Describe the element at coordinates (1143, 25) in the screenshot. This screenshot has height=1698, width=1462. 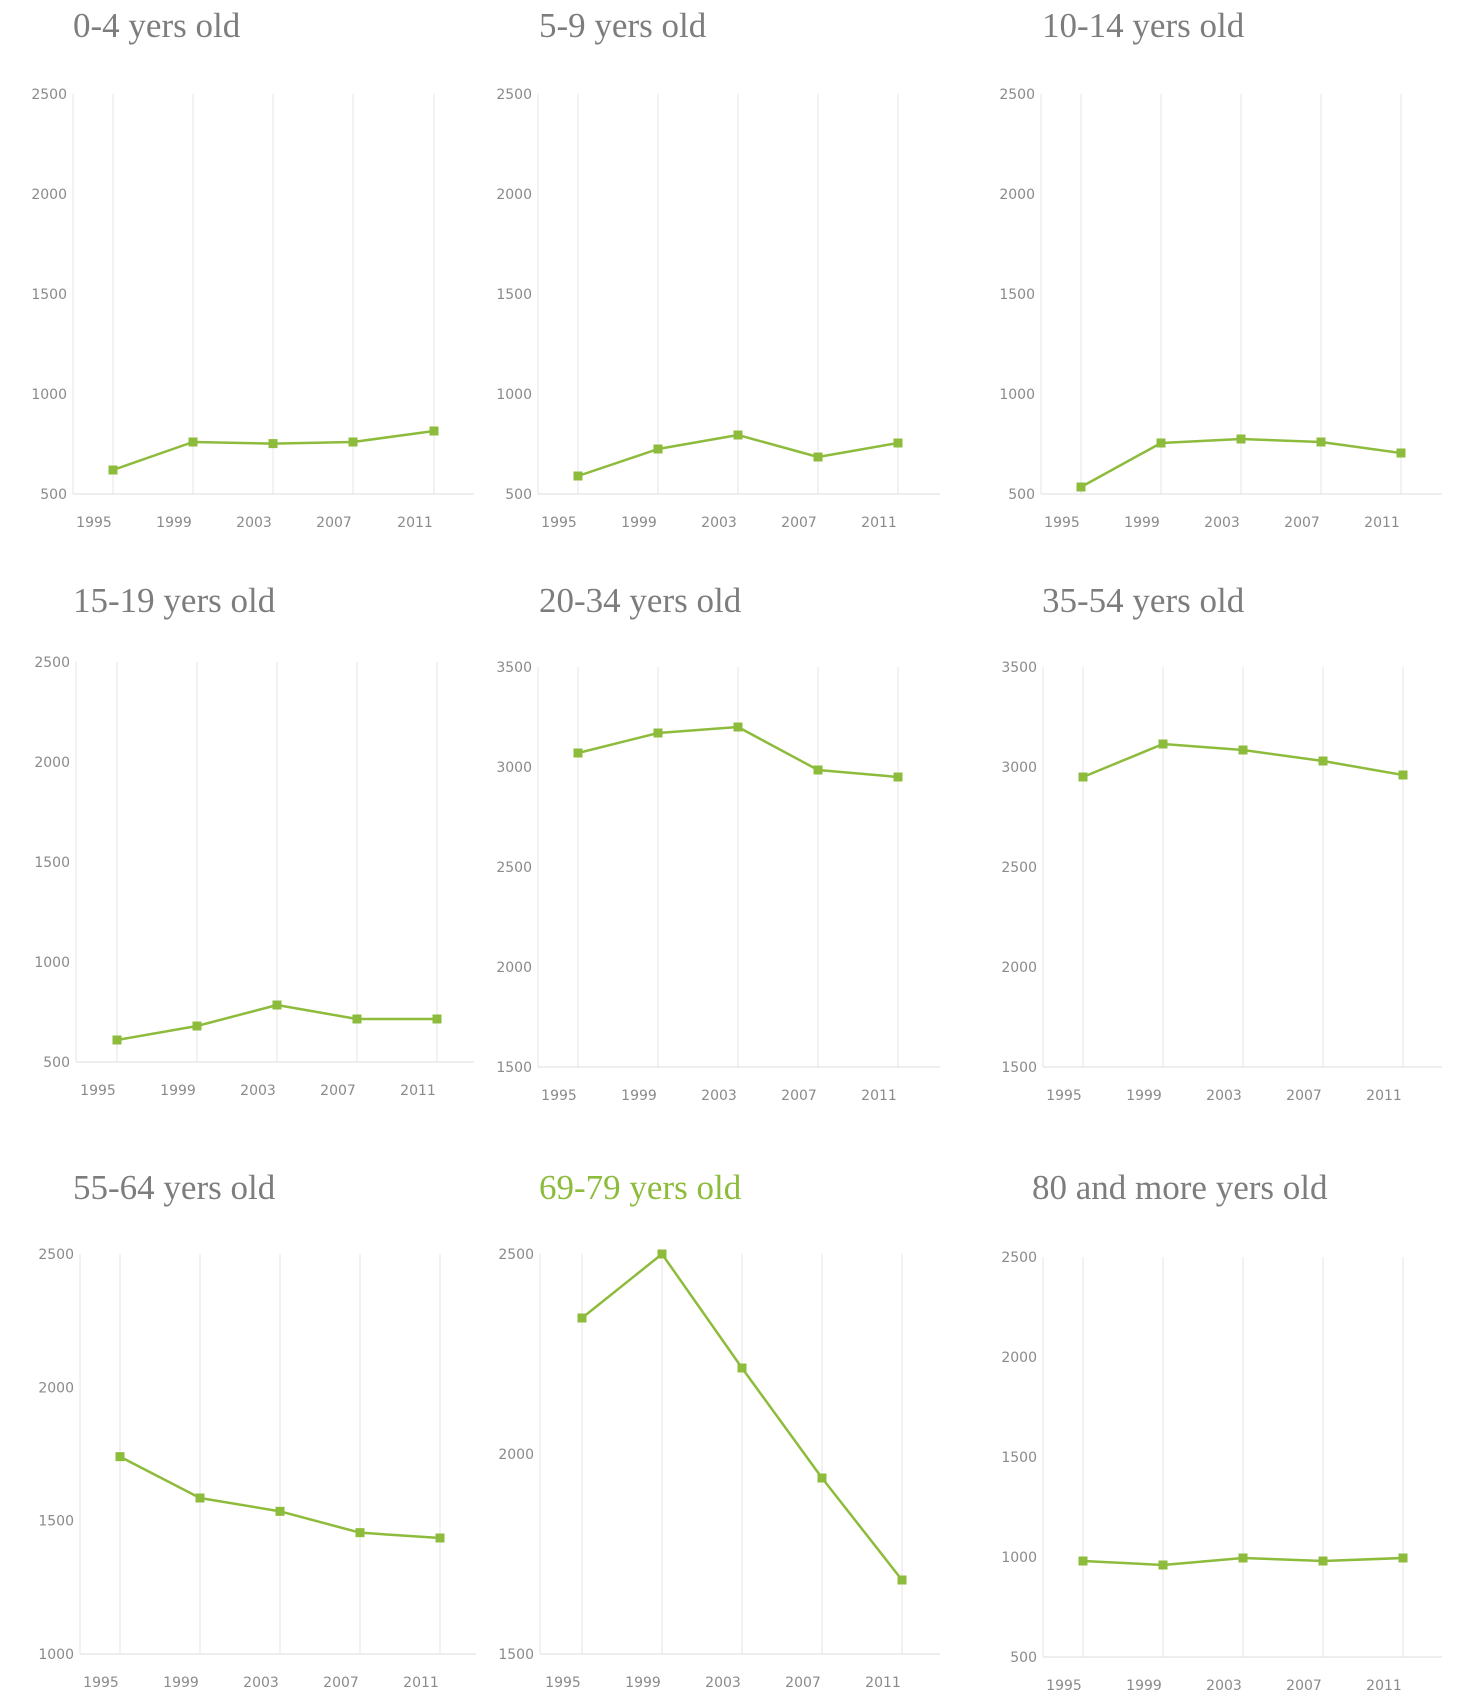
I see `chart-title-10-14-yers-old: 10-14 yers old` at that location.